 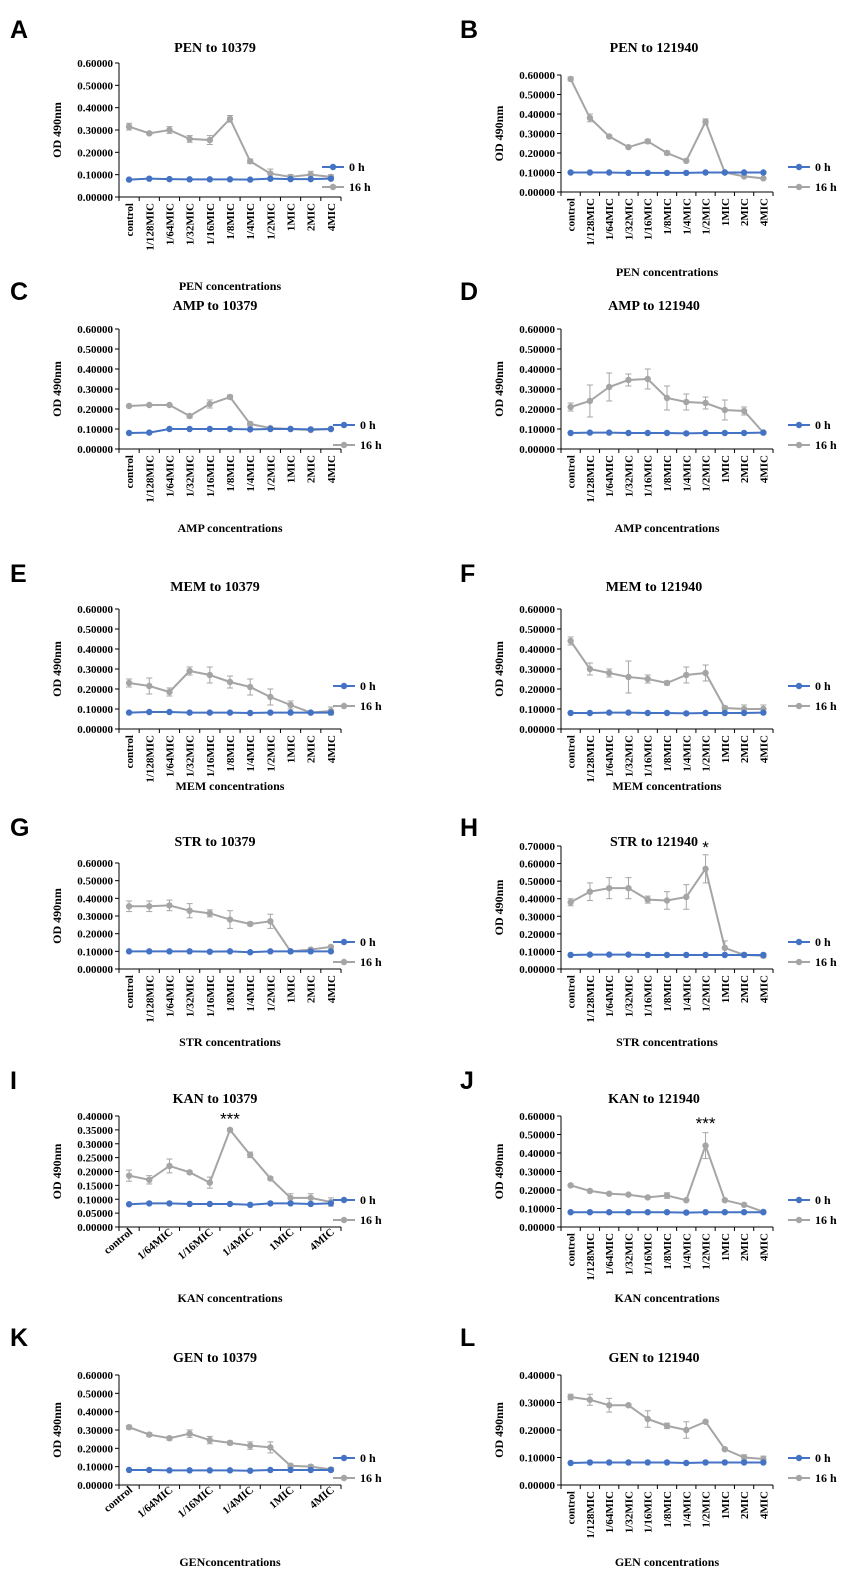 What do you see at coordinates (654, 306) in the screenshot?
I see `chart-title: AMP to 121940` at bounding box center [654, 306].